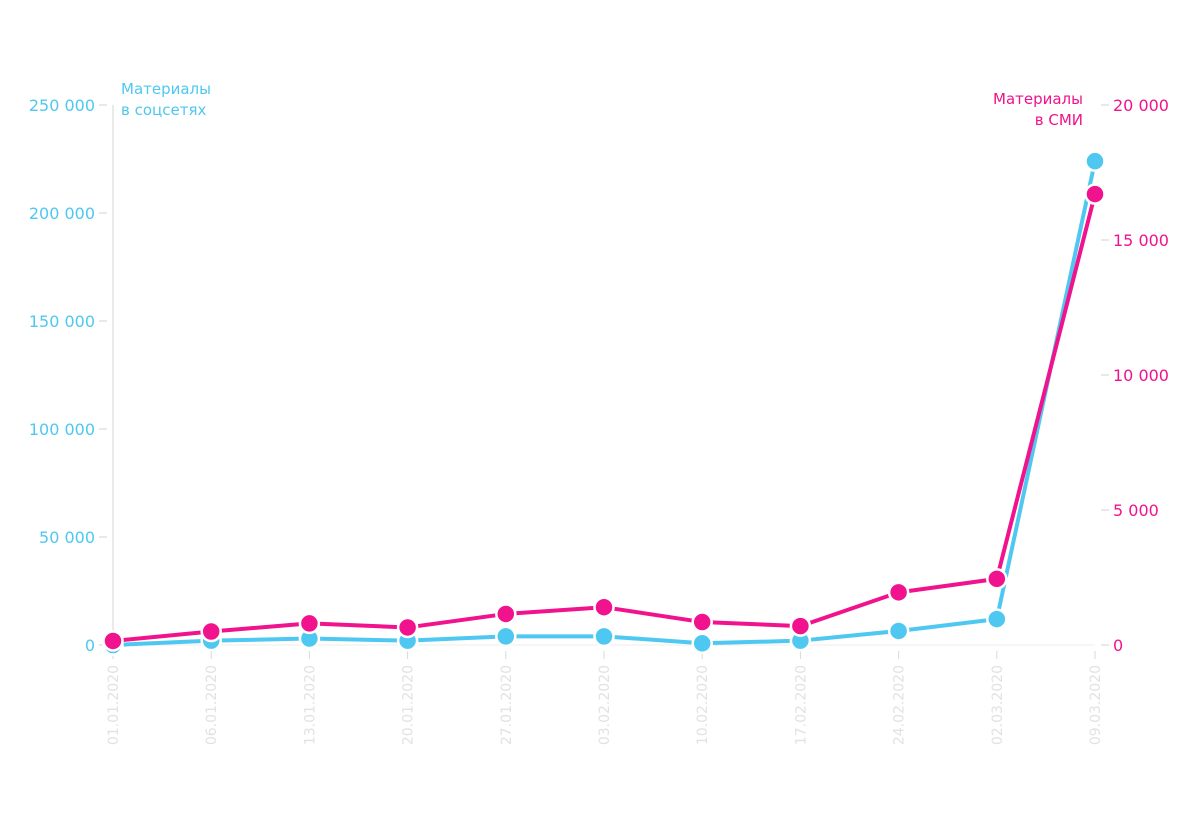  Describe the element at coordinates (1096, 705) in the screenshot. I see `x-tick-label: 09.03.2020` at that location.